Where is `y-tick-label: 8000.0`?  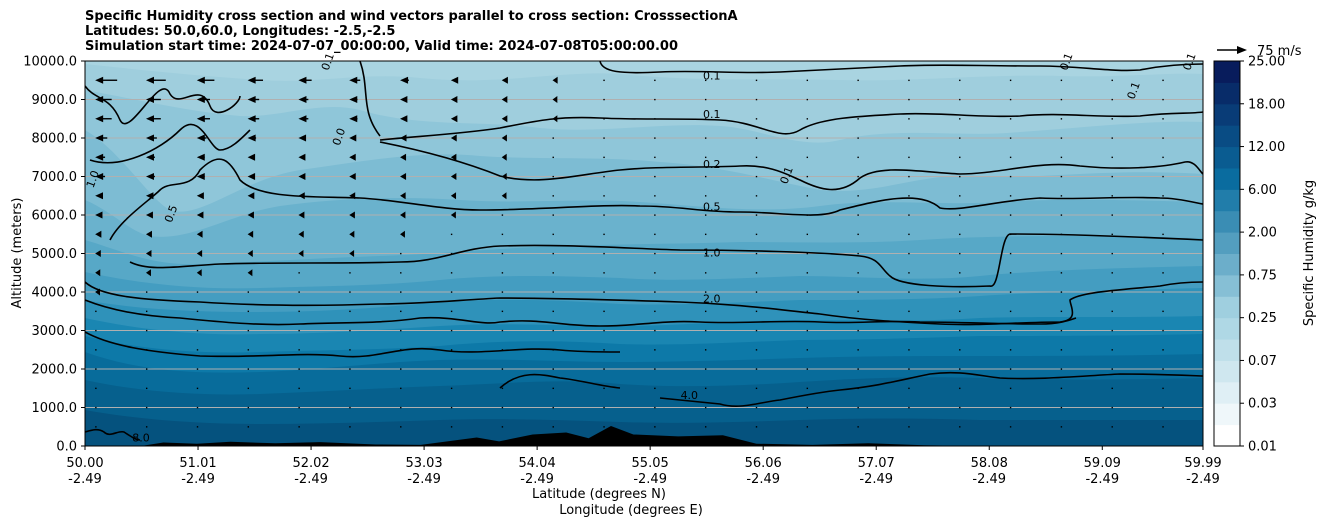
y-tick-label: 8000.0 is located at coordinates (55, 139).